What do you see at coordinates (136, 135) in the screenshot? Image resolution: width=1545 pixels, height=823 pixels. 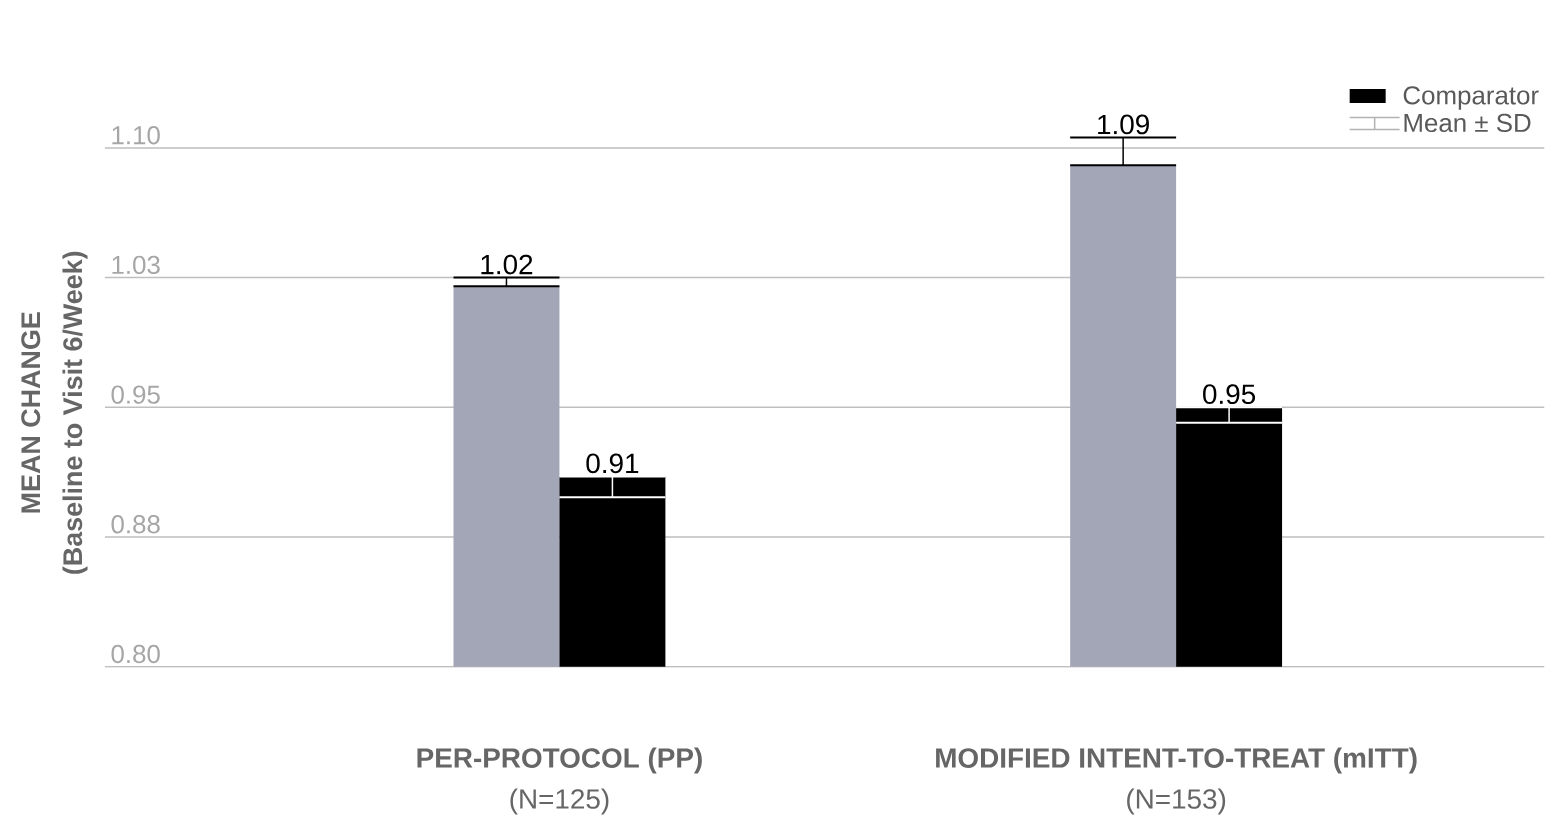 I see `y-tick-label: 1.10` at bounding box center [136, 135].